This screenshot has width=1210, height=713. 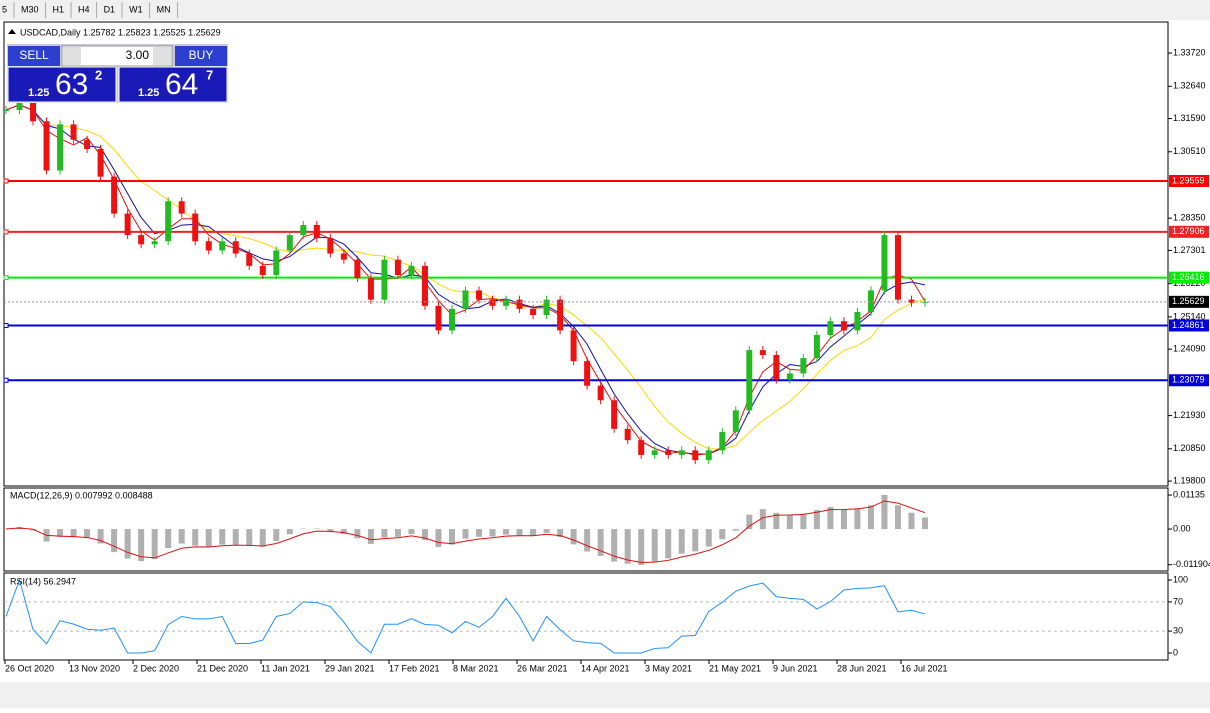 I want to click on timeframe-button: 5, so click(x=4, y=9).